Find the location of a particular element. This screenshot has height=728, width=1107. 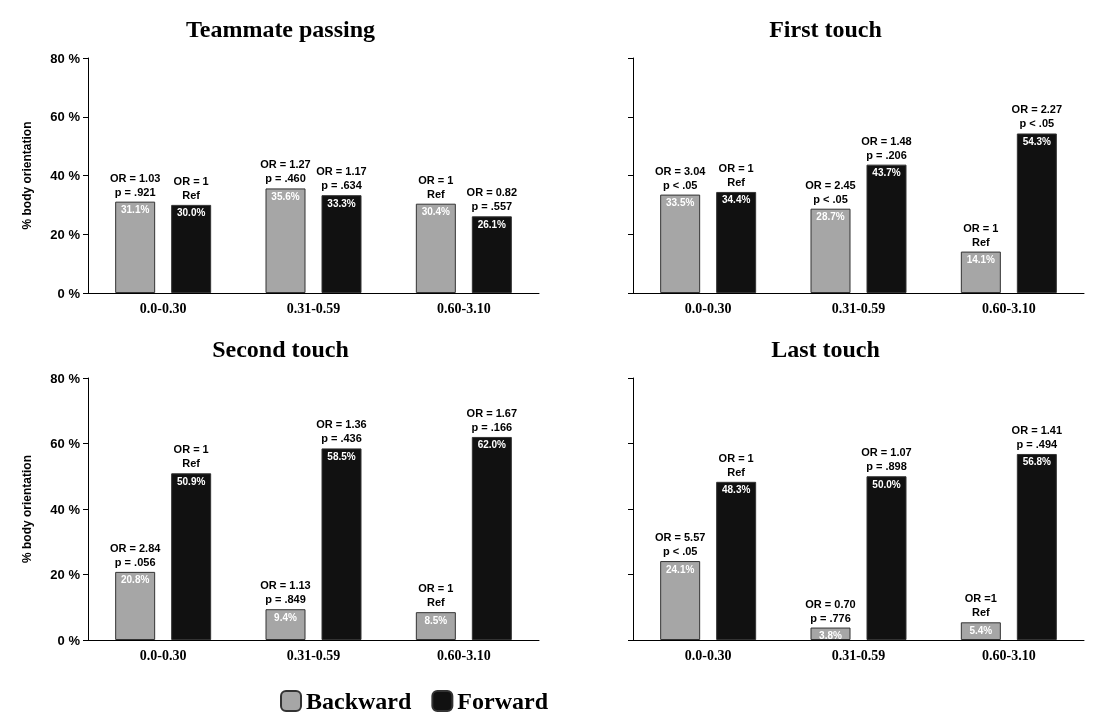

data-label: 34.4% is located at coordinates (736, 200).